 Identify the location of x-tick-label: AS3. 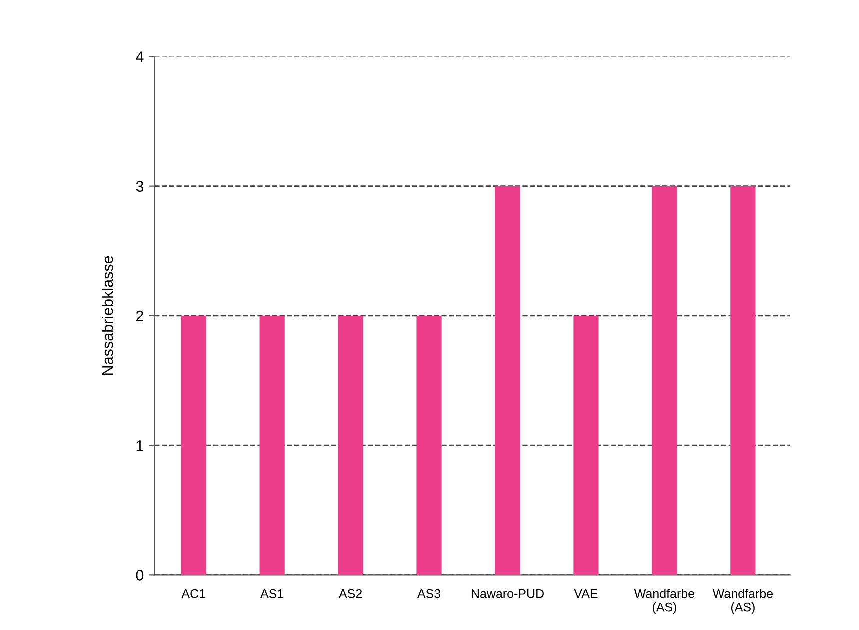
(429, 593).